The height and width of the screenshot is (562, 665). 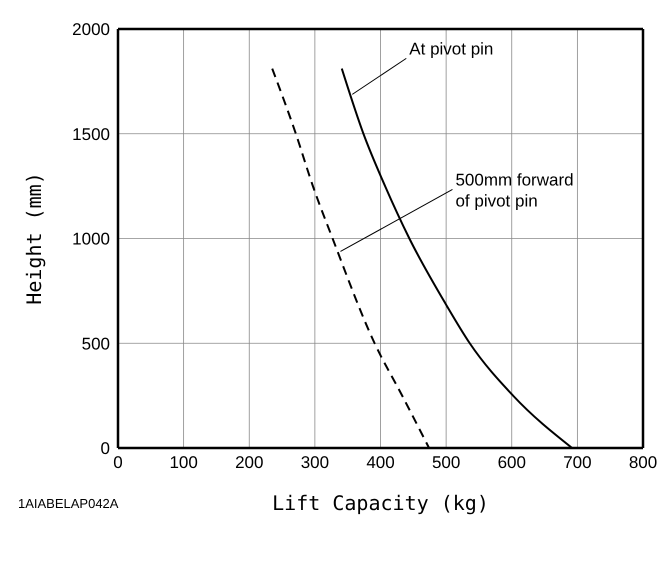 What do you see at coordinates (34, 238) in the screenshot?
I see `y-axis-title: Height (mm)` at bounding box center [34, 238].